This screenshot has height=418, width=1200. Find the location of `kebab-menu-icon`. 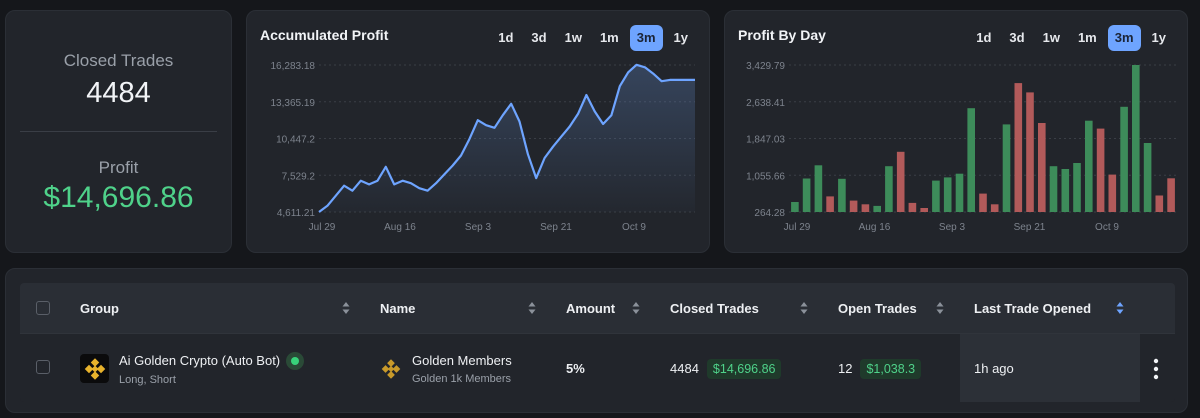

kebab-menu-icon is located at coordinates (1156, 368).